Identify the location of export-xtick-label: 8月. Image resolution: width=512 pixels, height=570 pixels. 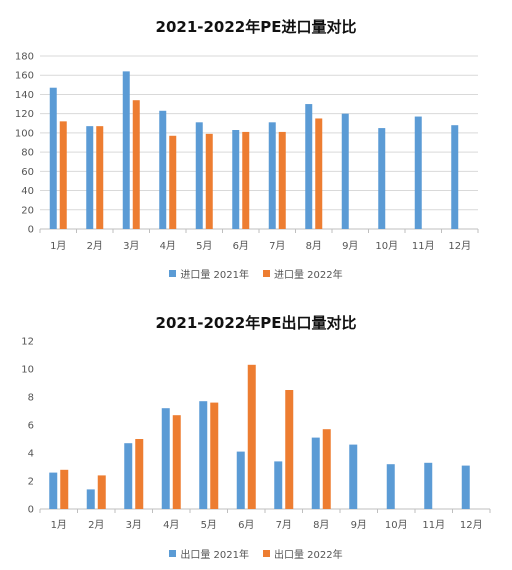
(321, 525).